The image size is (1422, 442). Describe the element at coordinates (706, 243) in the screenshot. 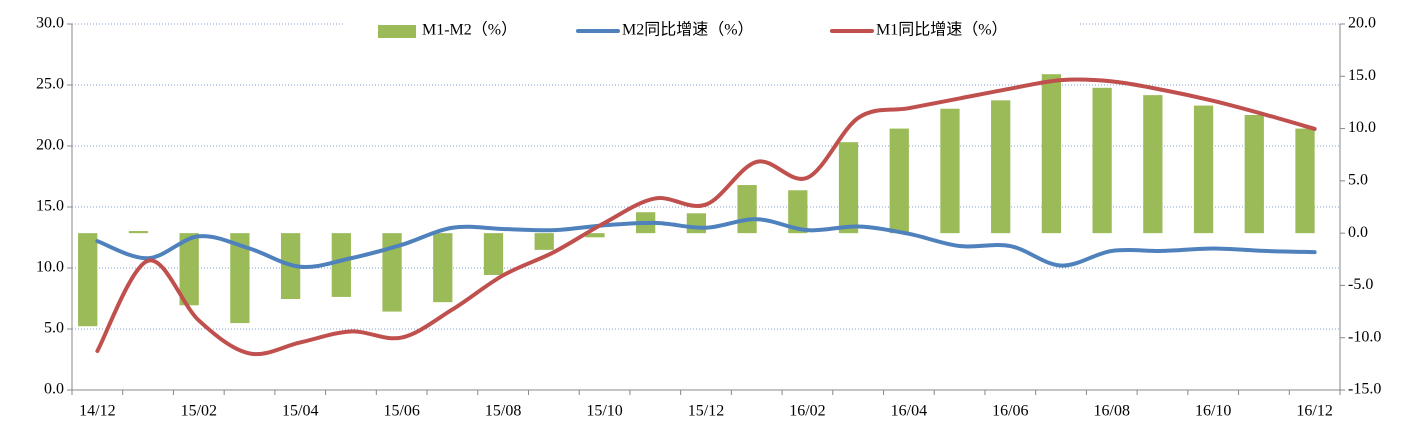

I see `line` at that location.